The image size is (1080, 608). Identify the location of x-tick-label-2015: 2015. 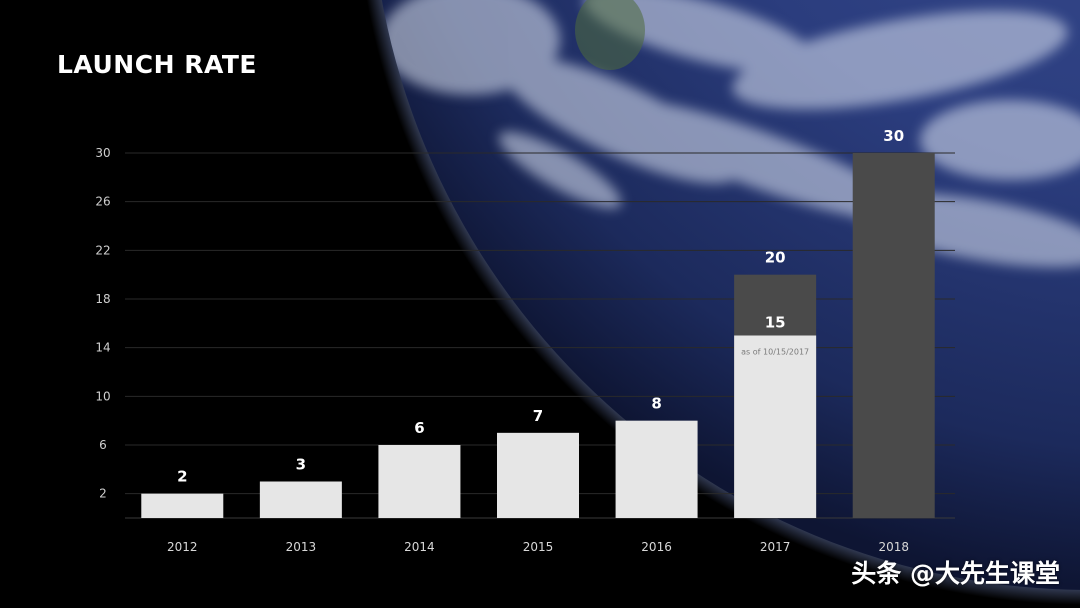
(538, 547).